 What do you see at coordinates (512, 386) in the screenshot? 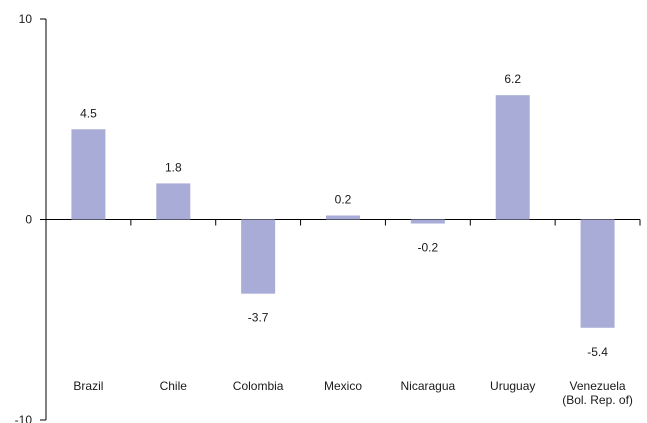
I see `category-label: Uruguay` at bounding box center [512, 386].